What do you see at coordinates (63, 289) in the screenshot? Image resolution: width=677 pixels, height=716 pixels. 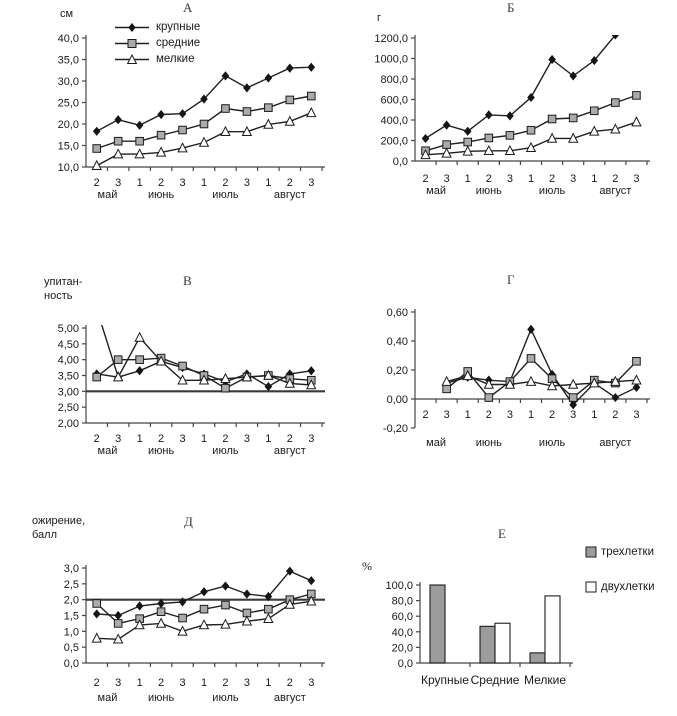 I see `panel-v-unit-label: упитан- ность` at bounding box center [63, 289].